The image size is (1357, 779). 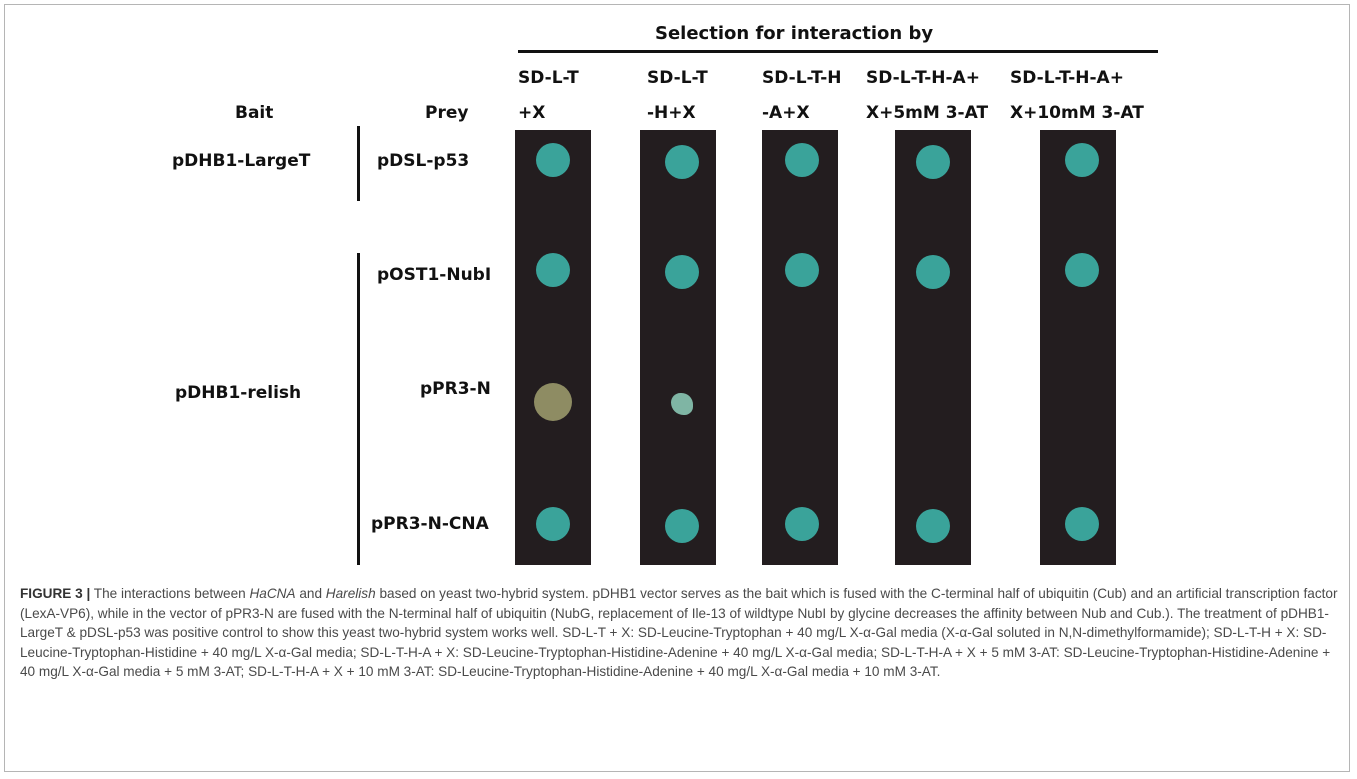 What do you see at coordinates (310, 593) in the screenshot?
I see `caption-text-2: and` at bounding box center [310, 593].